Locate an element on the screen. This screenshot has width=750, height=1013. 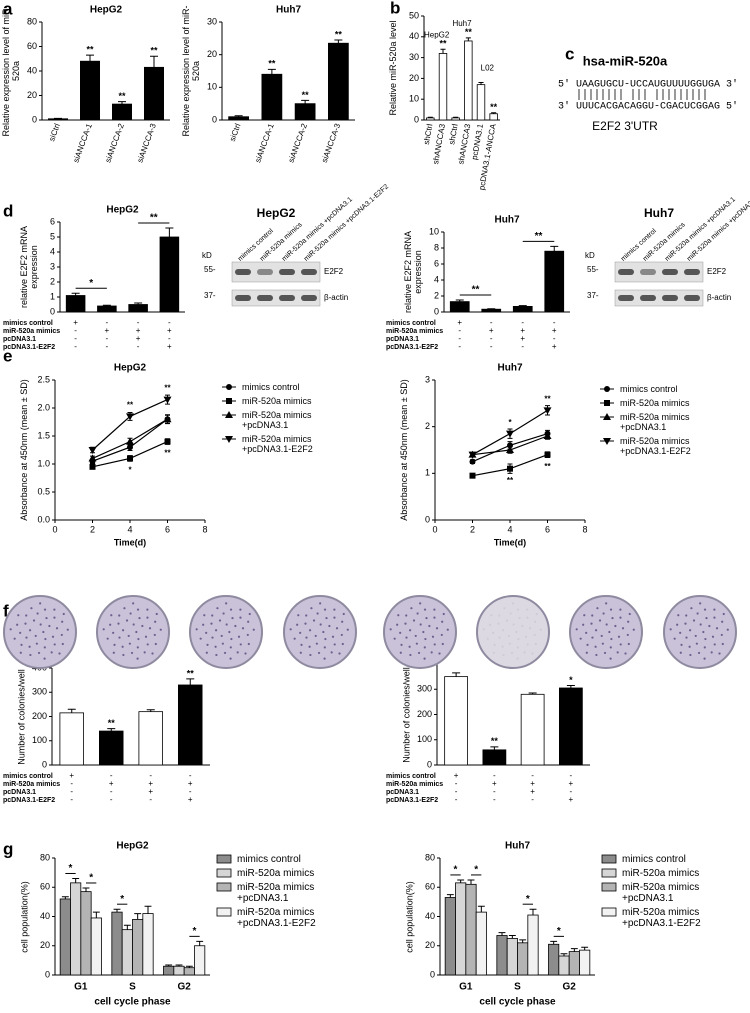
y-axis-label: Relative miR-520a level is located at coordinates (393, 68).